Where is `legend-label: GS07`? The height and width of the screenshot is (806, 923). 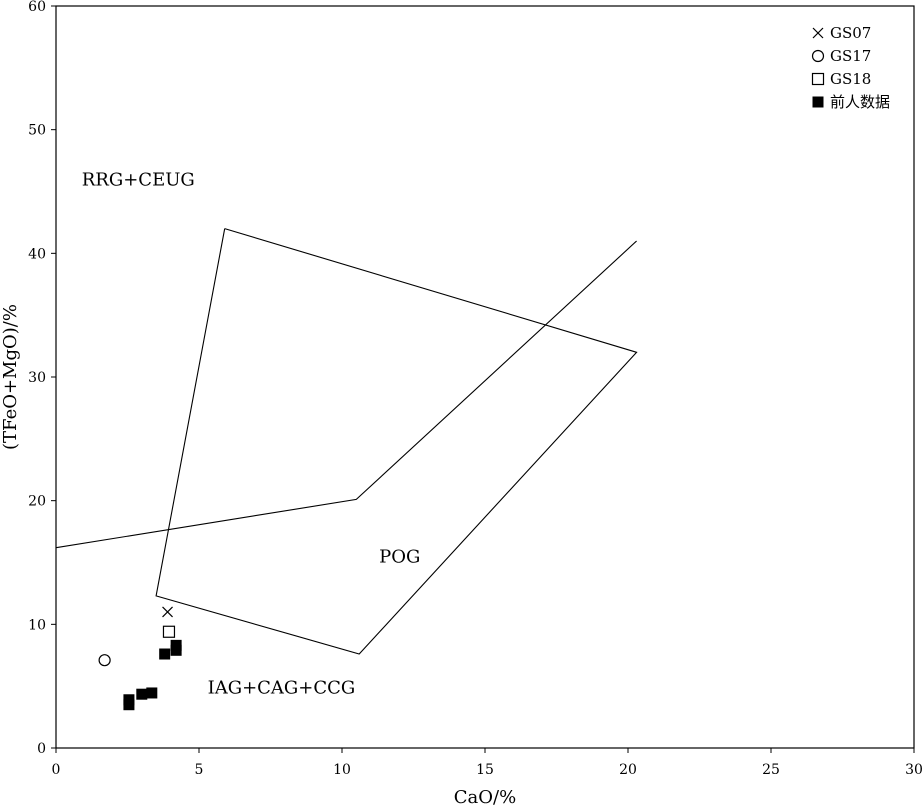 legend-label: GS07 is located at coordinates (850, 33).